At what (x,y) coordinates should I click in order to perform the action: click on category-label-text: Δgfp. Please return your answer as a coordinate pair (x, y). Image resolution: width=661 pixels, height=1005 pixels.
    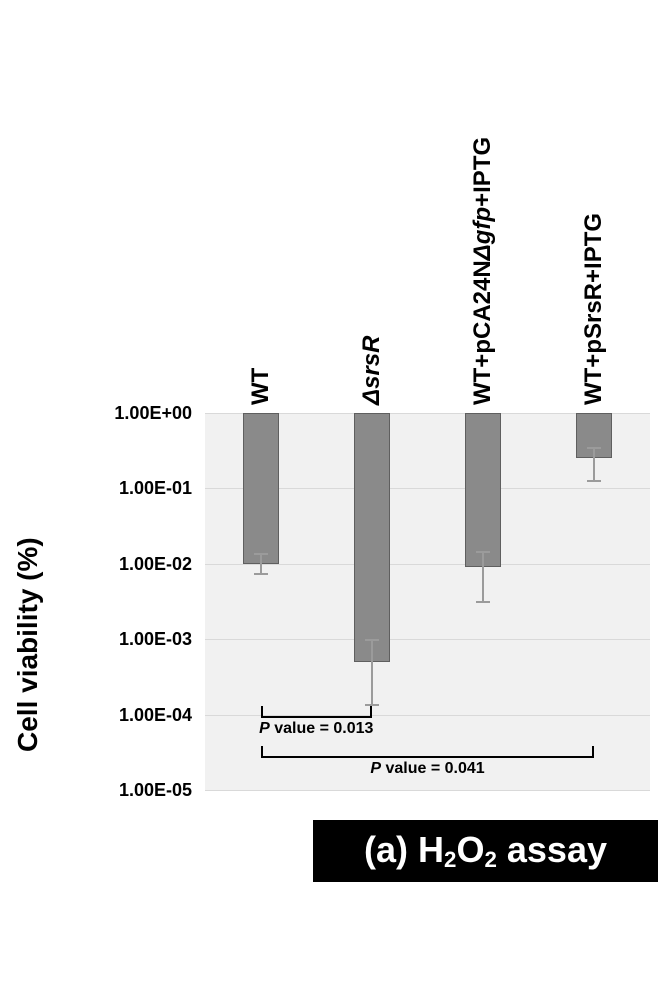
    Looking at the image, I should click on (483, 233).